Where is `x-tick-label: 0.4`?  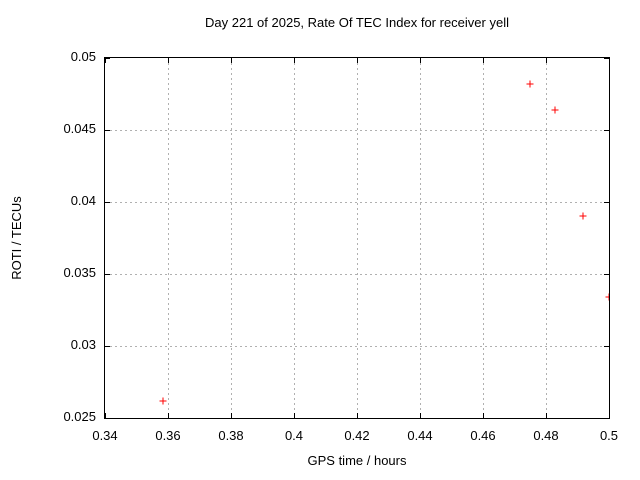 x-tick-label: 0.4 is located at coordinates (294, 435).